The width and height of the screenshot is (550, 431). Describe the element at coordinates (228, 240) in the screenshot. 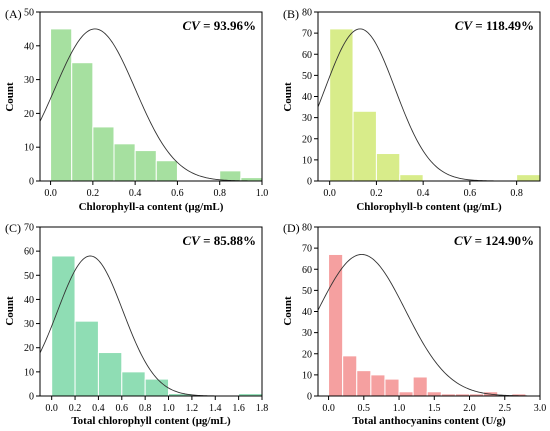

I see `cv-value: = 85.88%` at that location.